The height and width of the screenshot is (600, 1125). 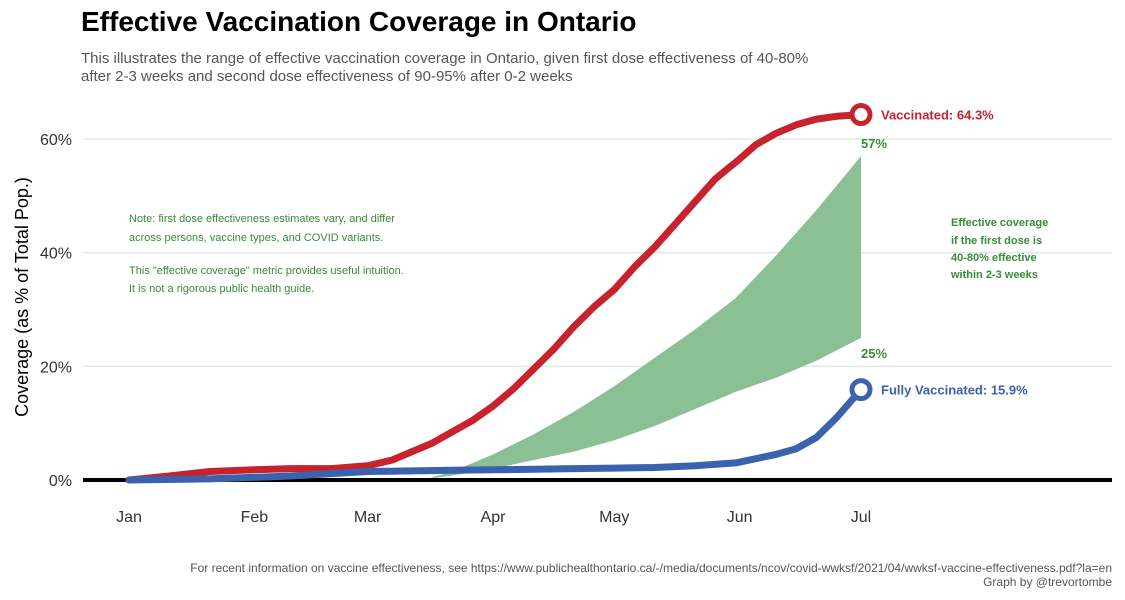 I want to click on y-tick-label: 60%, so click(x=56, y=140).